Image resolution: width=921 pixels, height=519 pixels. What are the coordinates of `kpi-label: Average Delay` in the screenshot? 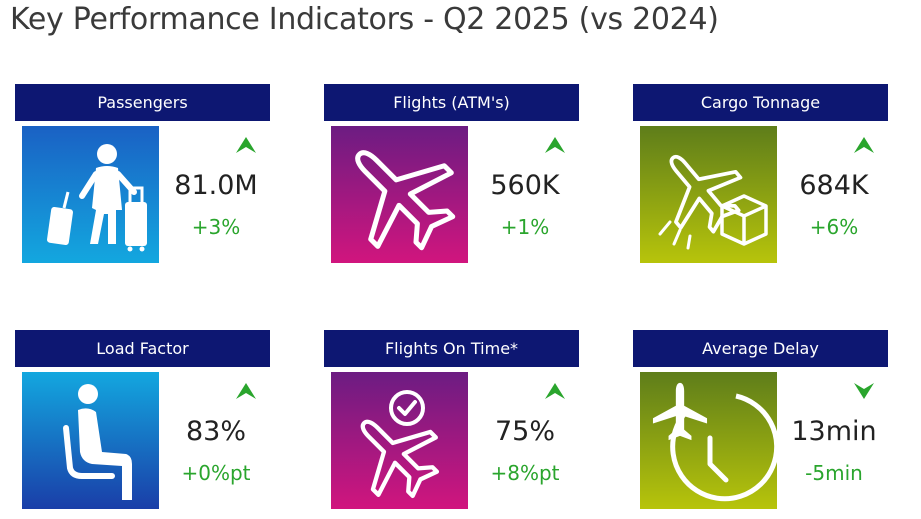 It's located at (760, 348).